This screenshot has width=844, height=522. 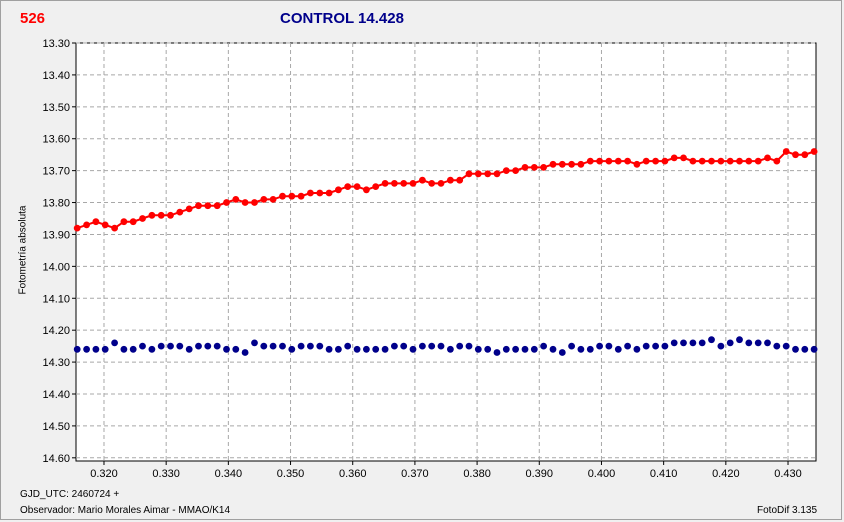 What do you see at coordinates (56, 363) in the screenshot?
I see `y-tick-label: 14.30` at bounding box center [56, 363].